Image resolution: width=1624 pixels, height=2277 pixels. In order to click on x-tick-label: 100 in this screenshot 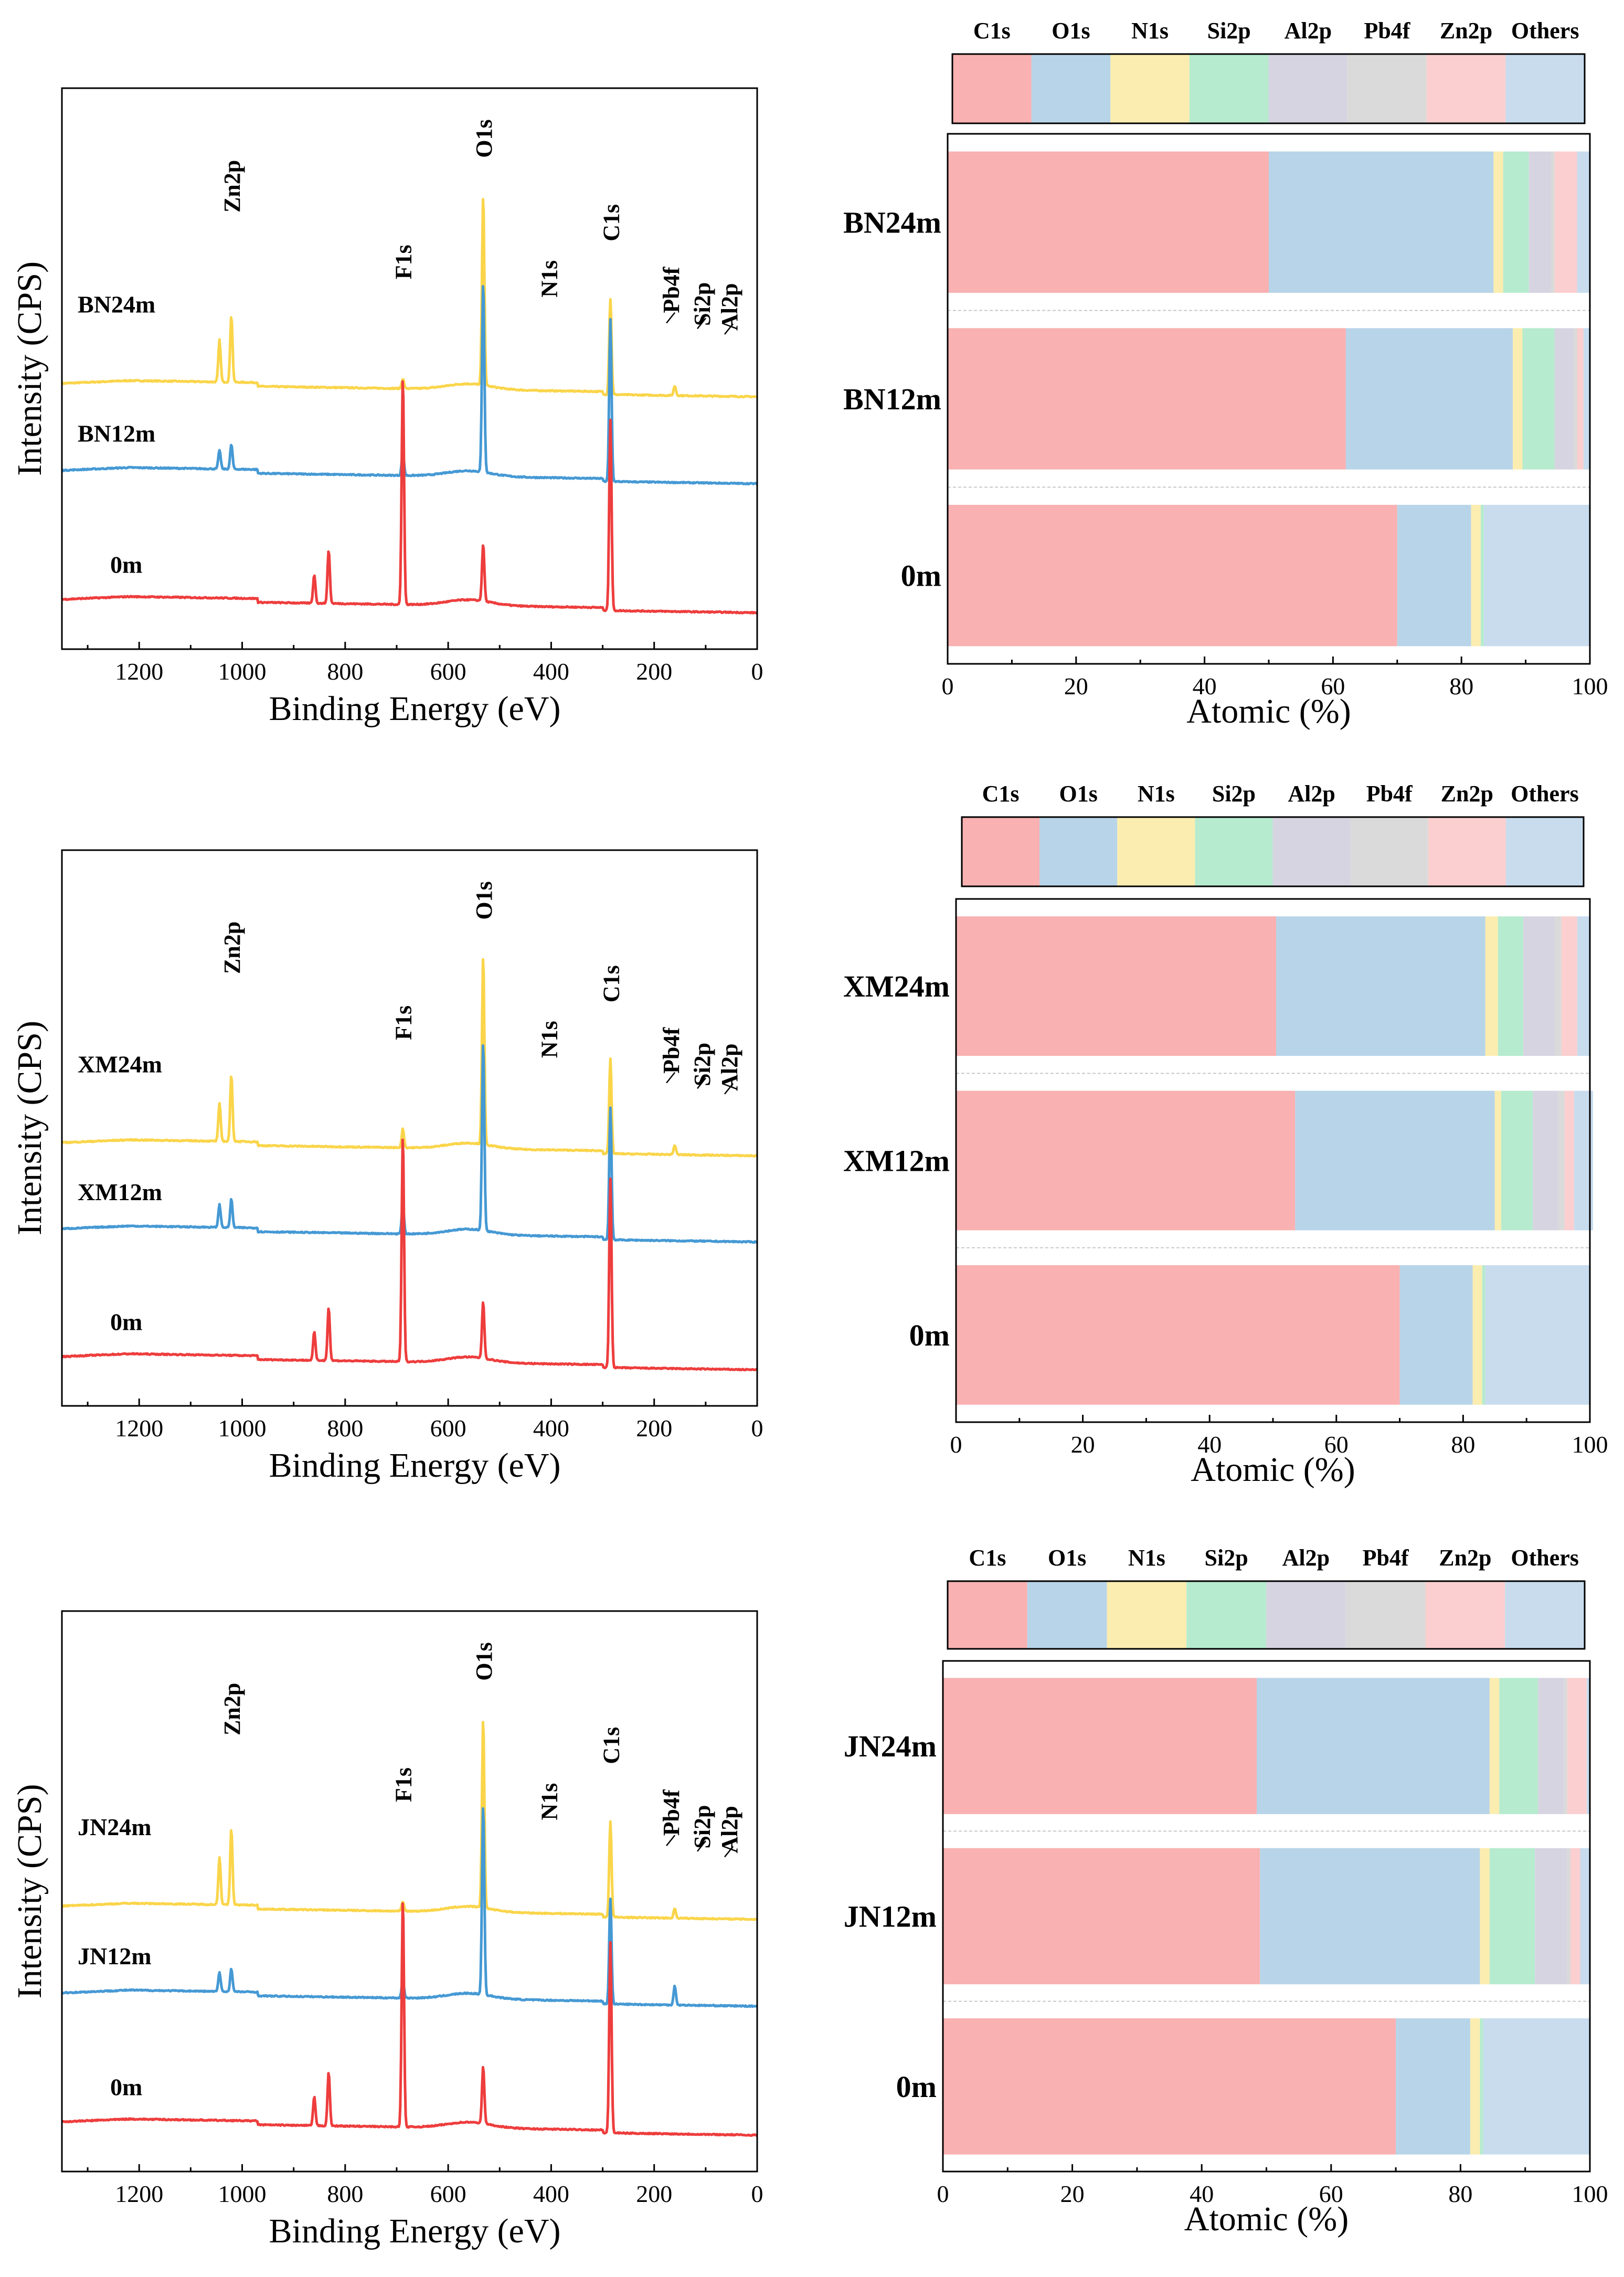, I will do `click(1590, 686)`.